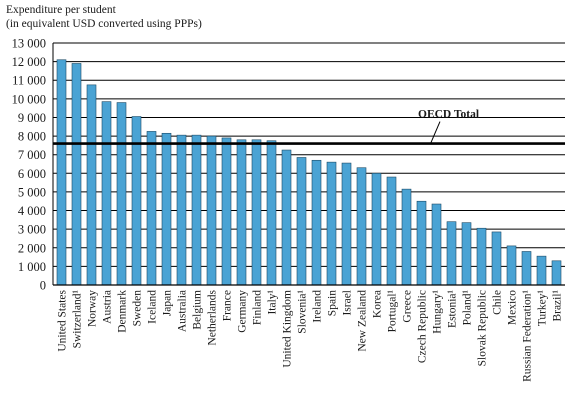 Image resolution: width=570 pixels, height=404 pixels. I want to click on x-tick-label: United Kingdom, so click(288, 329).